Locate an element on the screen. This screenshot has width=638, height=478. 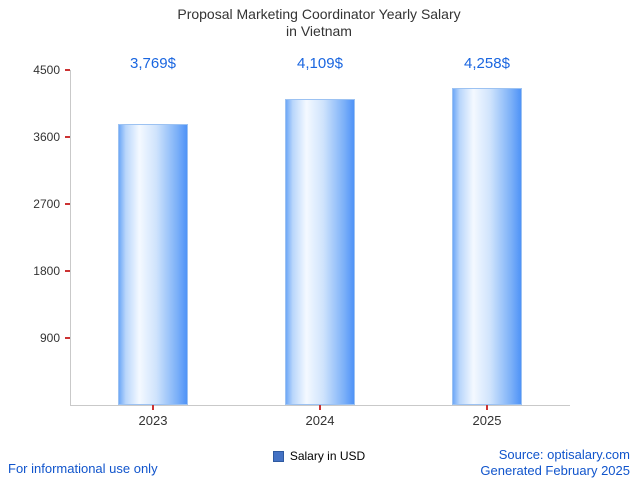
chart-title-line2: in Vietnam is located at coordinates (319, 31).